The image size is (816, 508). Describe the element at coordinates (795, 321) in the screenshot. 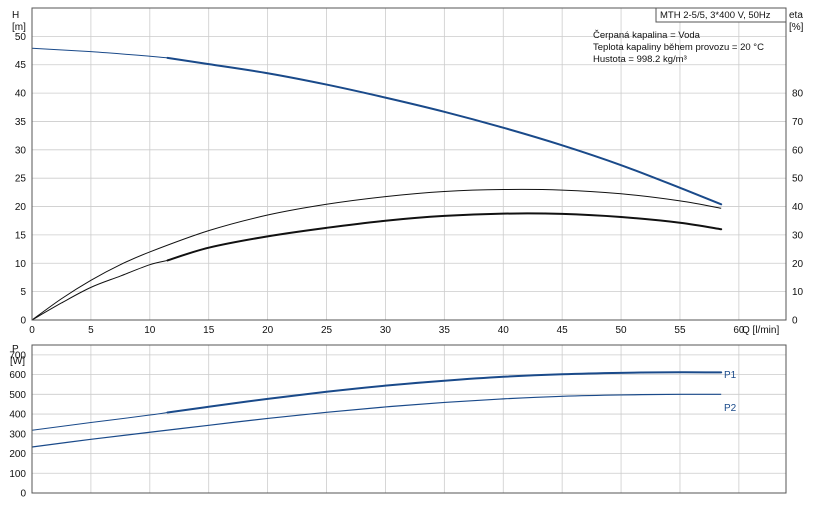

I see `y-right-tick-label: 0` at that location.